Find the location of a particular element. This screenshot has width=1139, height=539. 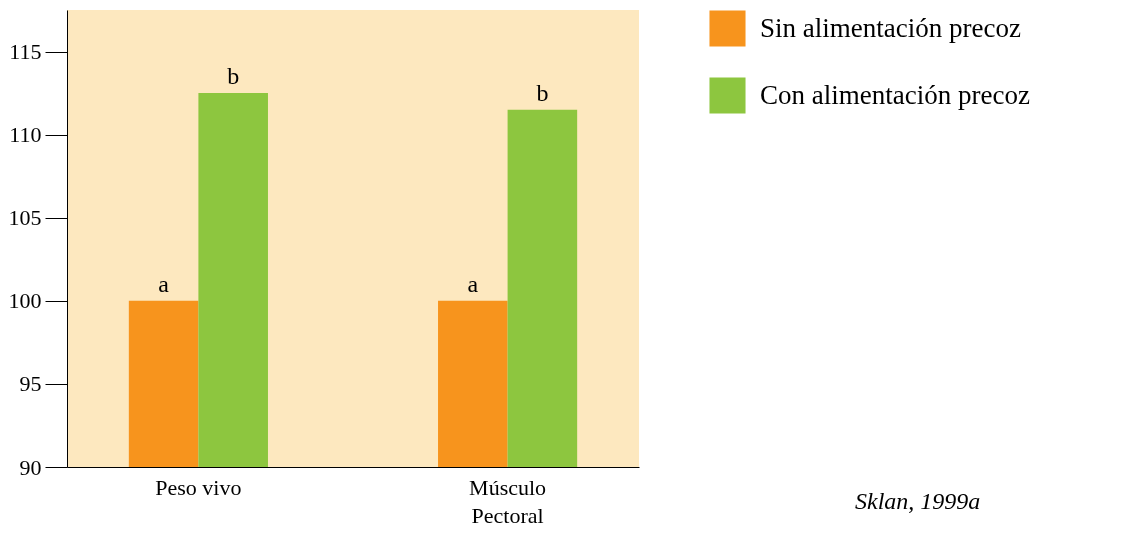

y-tick-label: 110 is located at coordinates (25, 135).